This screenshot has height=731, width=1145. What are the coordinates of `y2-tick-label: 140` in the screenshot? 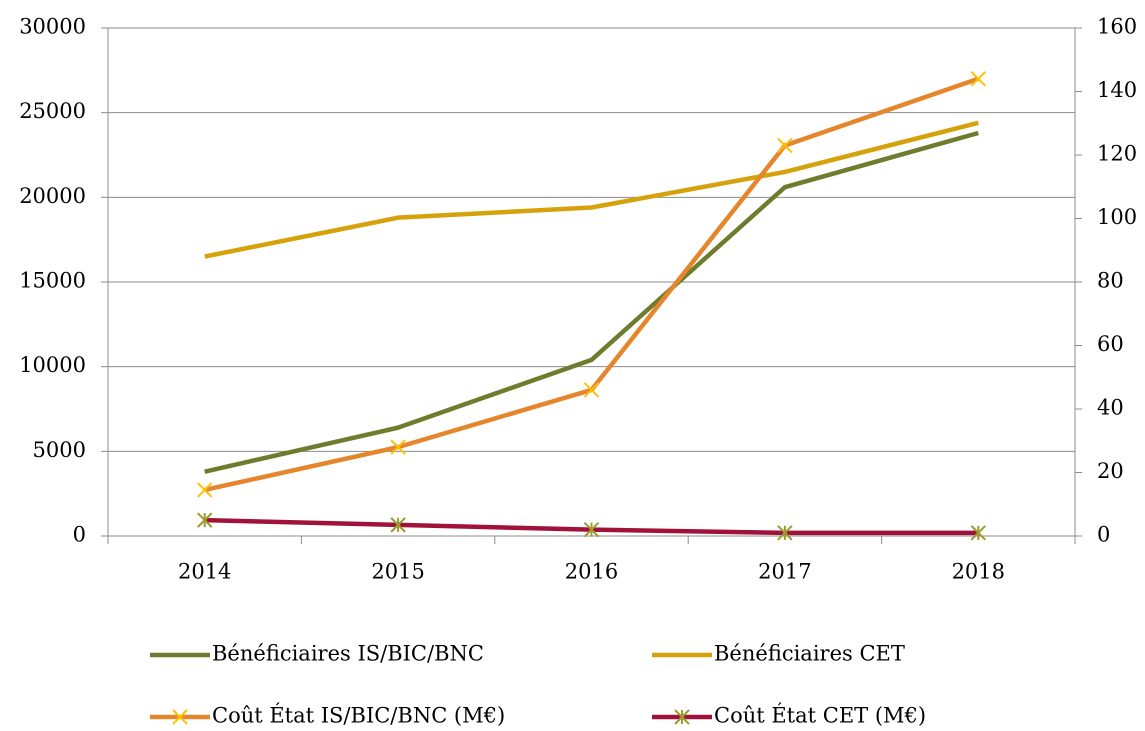 It's located at (1117, 90).